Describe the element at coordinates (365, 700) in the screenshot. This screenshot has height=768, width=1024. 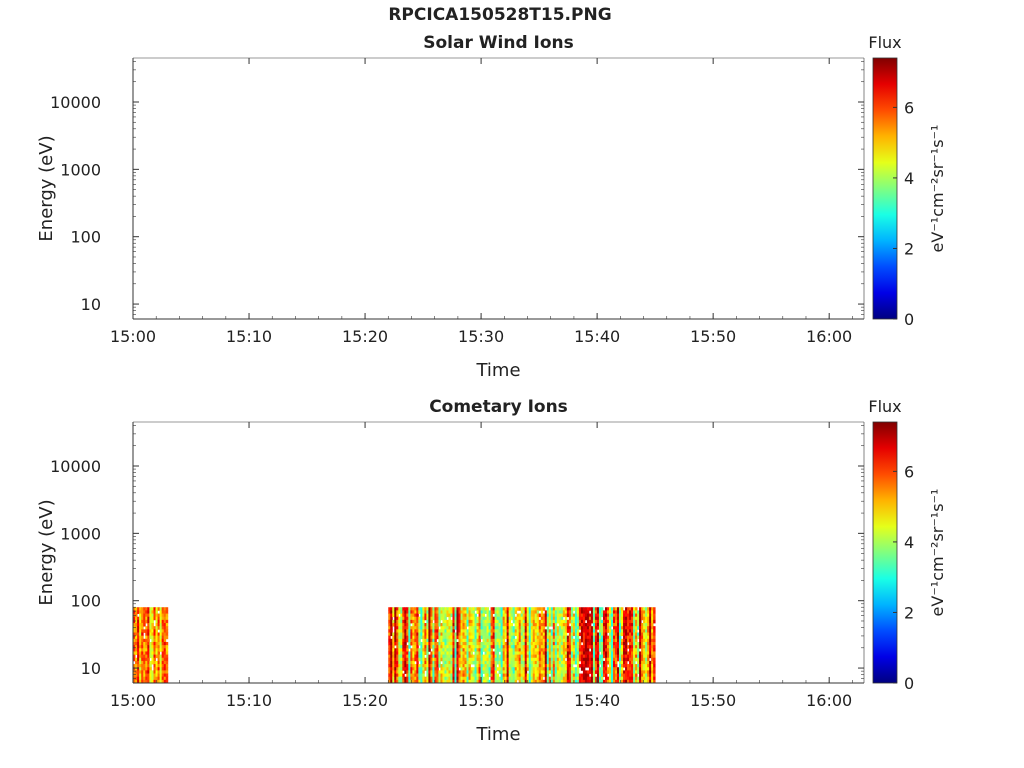
I see `x-tick-label: 15:20` at that location.